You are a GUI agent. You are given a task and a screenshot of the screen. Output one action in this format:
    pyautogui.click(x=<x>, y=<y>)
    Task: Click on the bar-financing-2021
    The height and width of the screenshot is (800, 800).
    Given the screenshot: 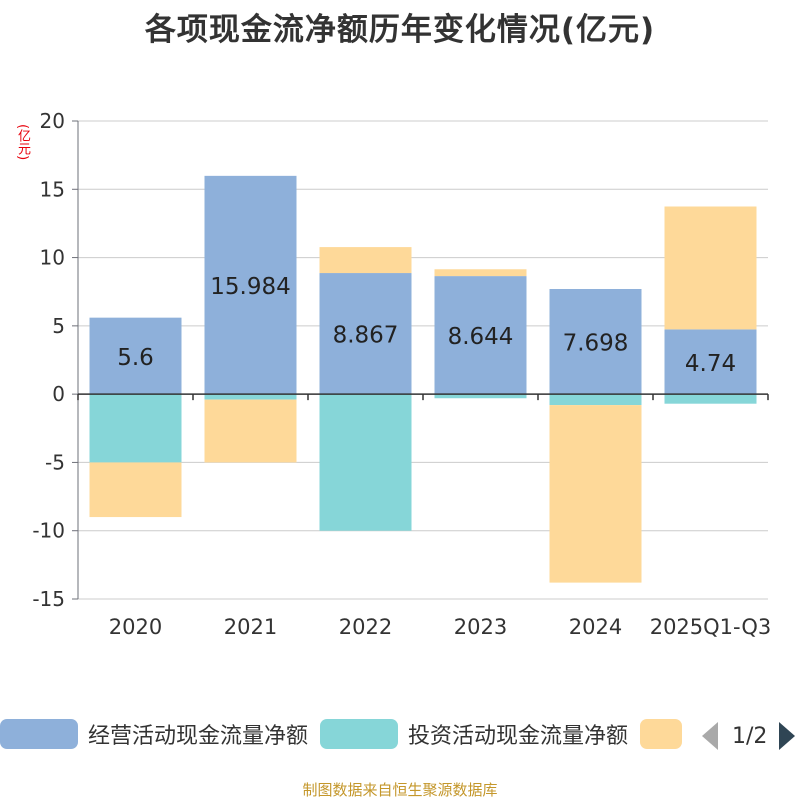 What is the action you would take?
    pyautogui.click(x=250, y=431)
    